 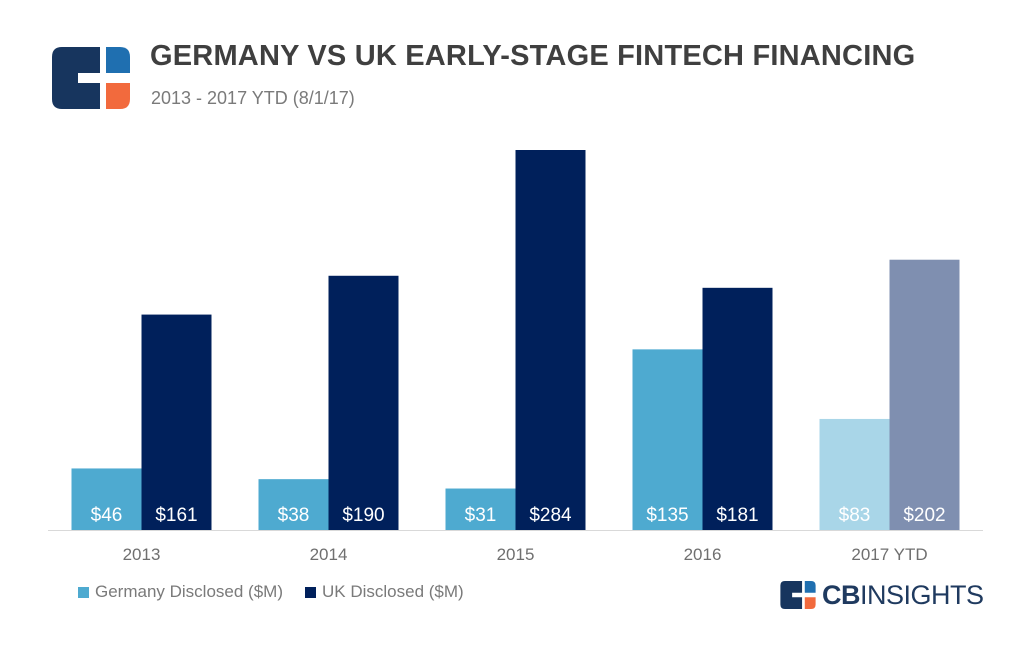 I want to click on cb-insights-logo-icon, so click(x=91, y=78).